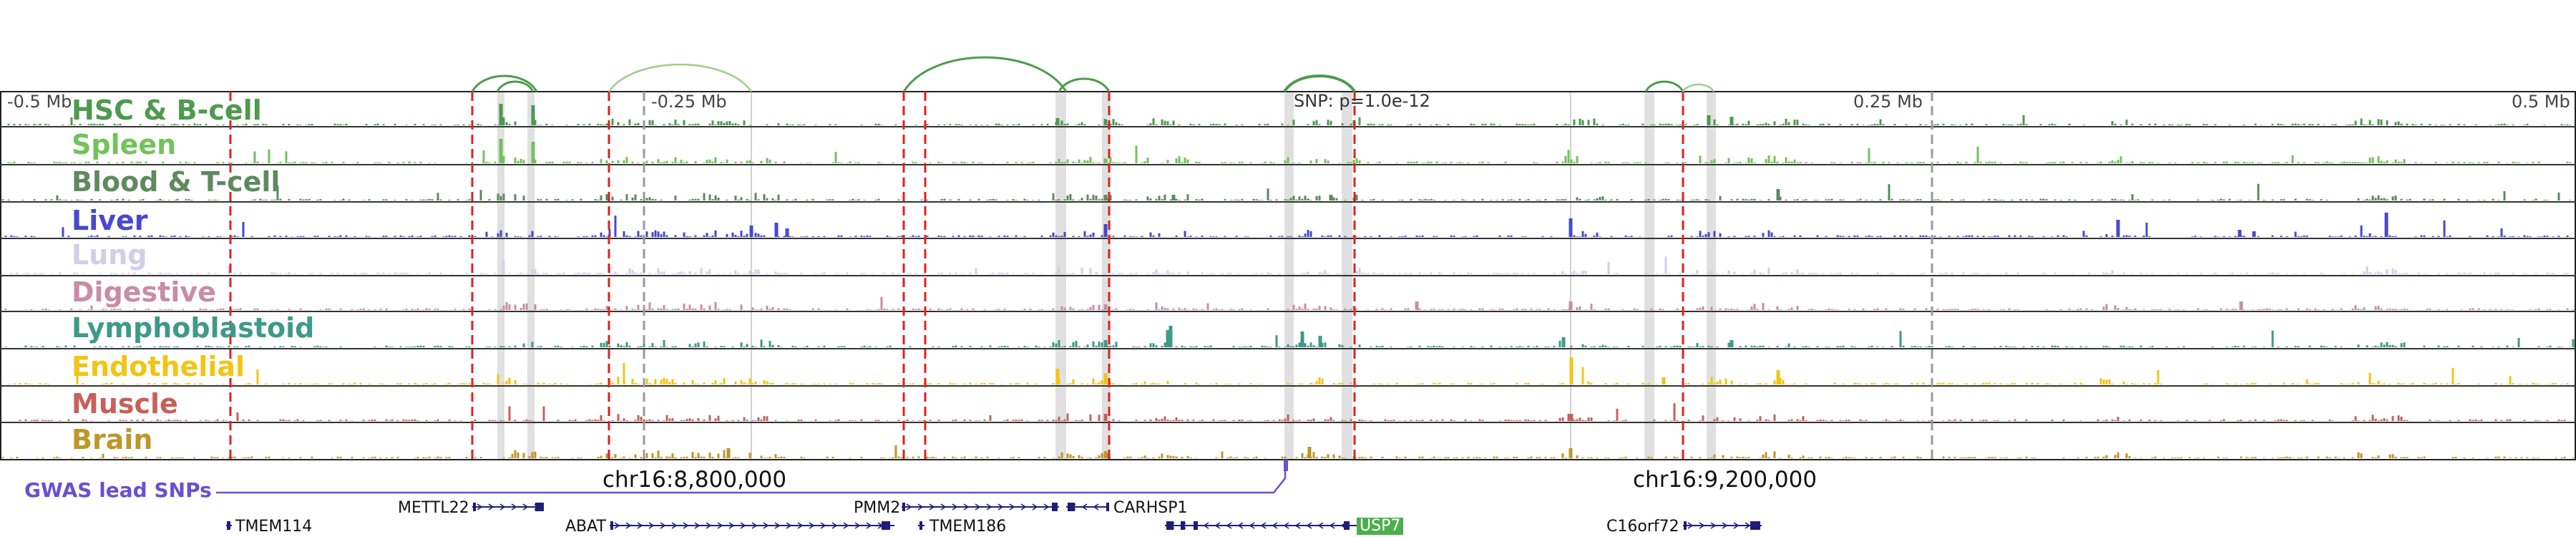 This screenshot has width=2576, height=537. I want to click on track-label: HSC & B-cell, so click(167, 110).